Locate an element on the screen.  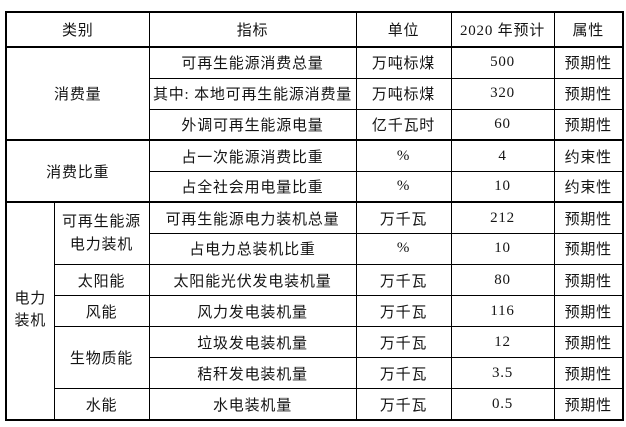
indicator-cell: 其中: 本地可再生能源消费量 is located at coordinates (252, 93).